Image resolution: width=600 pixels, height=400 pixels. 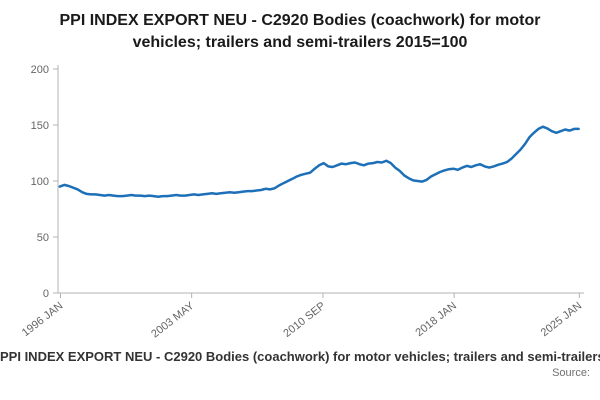 What do you see at coordinates (42, 319) in the screenshot?
I see `svg-text: 1996 JAN` at bounding box center [42, 319].